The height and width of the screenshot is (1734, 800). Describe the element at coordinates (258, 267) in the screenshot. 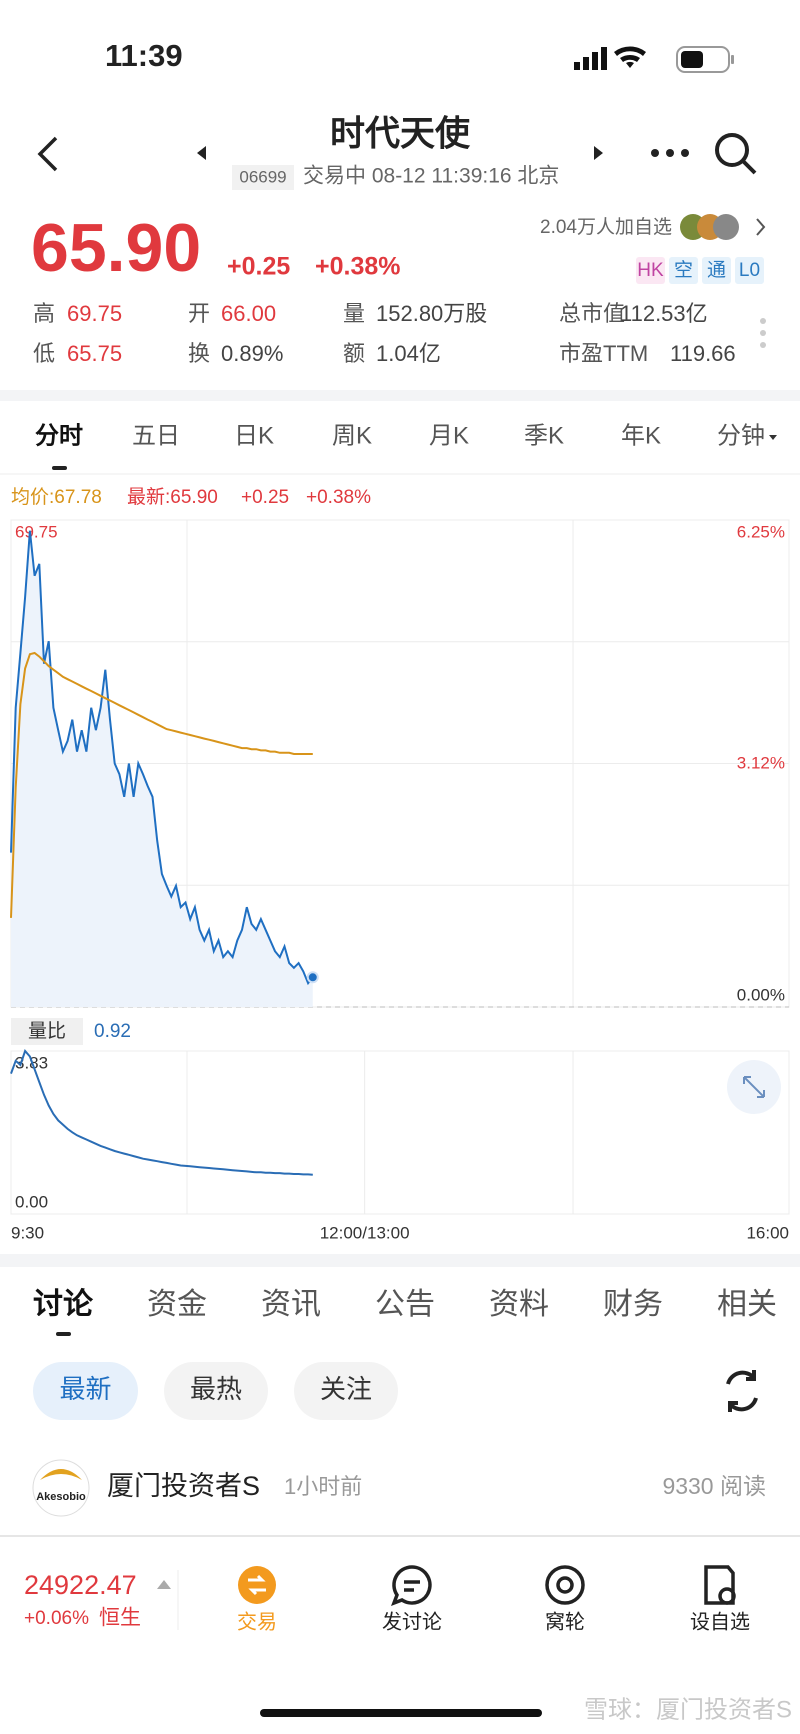

I see `price-change: +0.25` at that location.